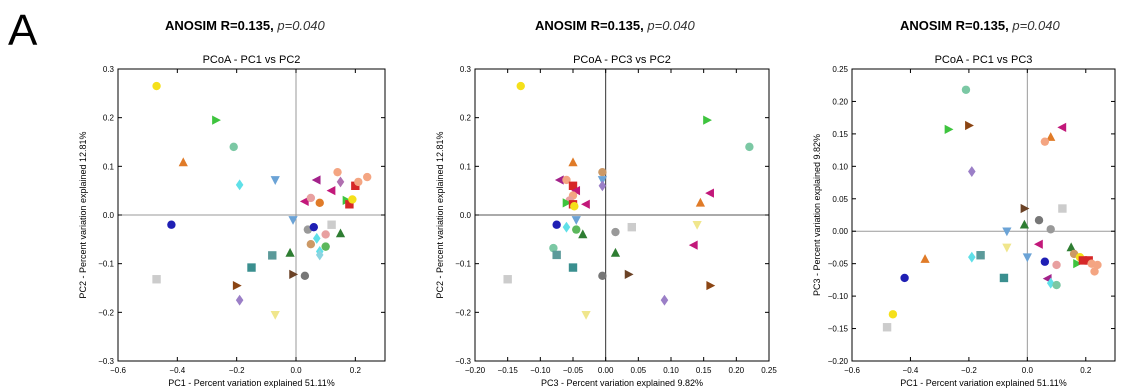 This screenshot has height=391, width=1126. What do you see at coordinates (911, 370) in the screenshot?
I see `x-tick-label: −0.4` at bounding box center [911, 370].